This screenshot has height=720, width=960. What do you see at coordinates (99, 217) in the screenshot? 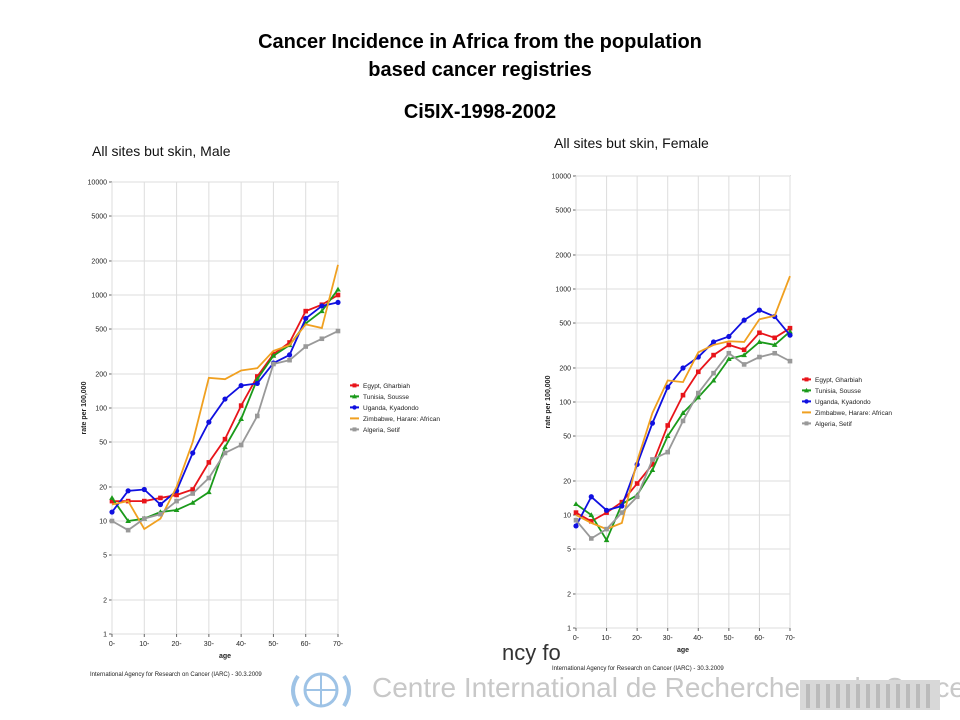
I see `y-tick-label: 5000` at bounding box center [99, 217].